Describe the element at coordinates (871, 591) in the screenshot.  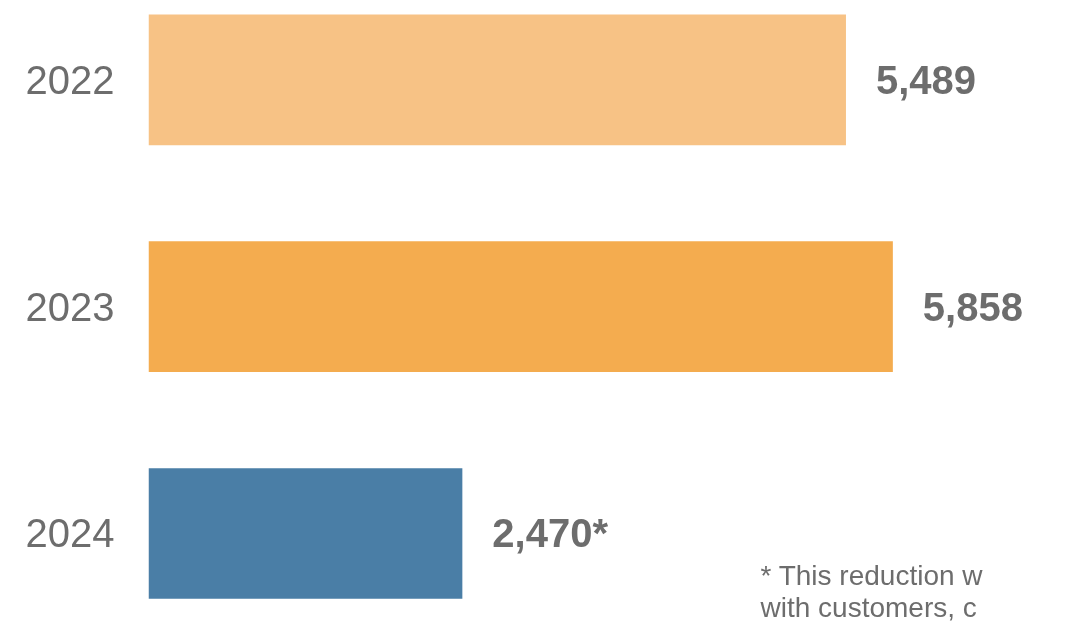
I see `annotation: * This reduction w with customers, c` at that location.